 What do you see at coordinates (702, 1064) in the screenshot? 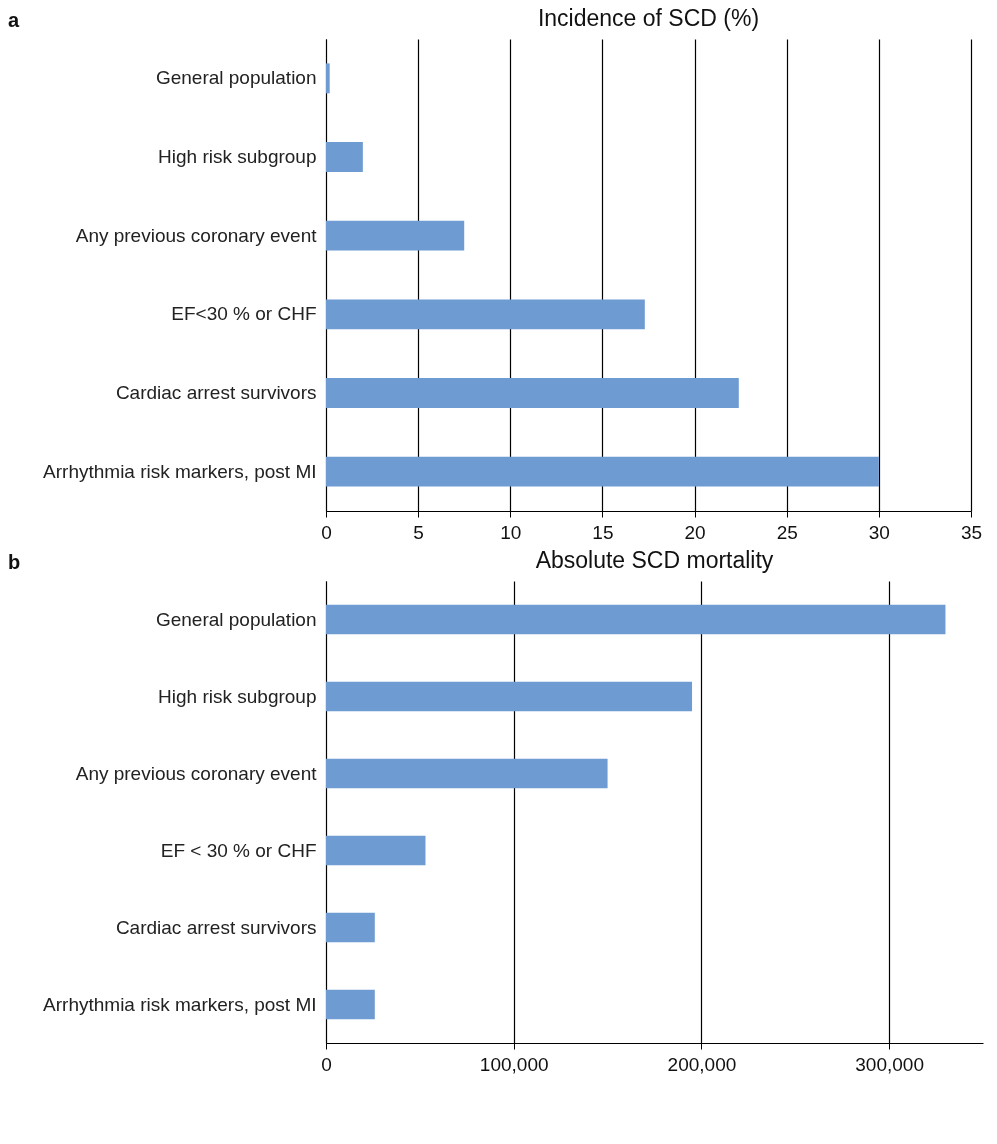
I see `x-tick-label: 200,000` at bounding box center [702, 1064].